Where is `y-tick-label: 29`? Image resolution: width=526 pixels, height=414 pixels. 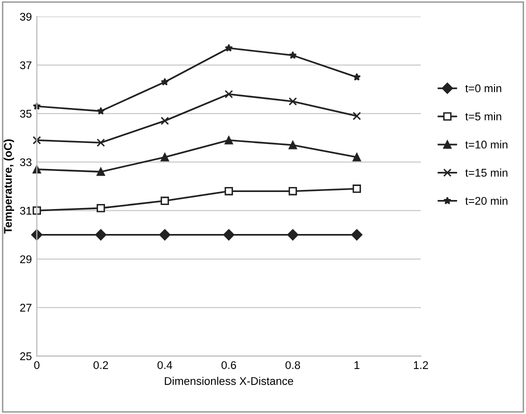 y-tick-label: 29 is located at coordinates (26, 259).